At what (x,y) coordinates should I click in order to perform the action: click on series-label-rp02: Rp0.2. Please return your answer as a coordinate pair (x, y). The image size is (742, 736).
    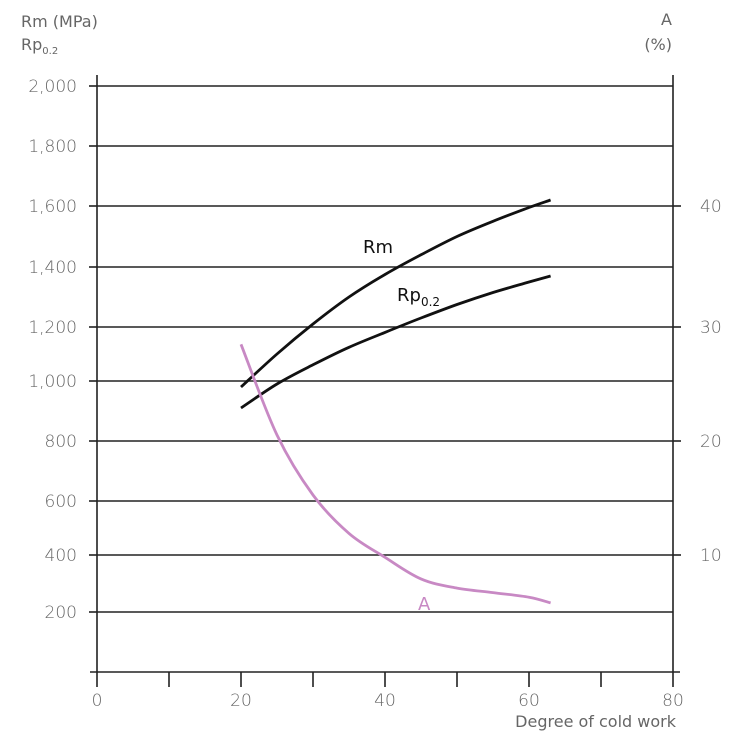
    Looking at the image, I should click on (418, 297).